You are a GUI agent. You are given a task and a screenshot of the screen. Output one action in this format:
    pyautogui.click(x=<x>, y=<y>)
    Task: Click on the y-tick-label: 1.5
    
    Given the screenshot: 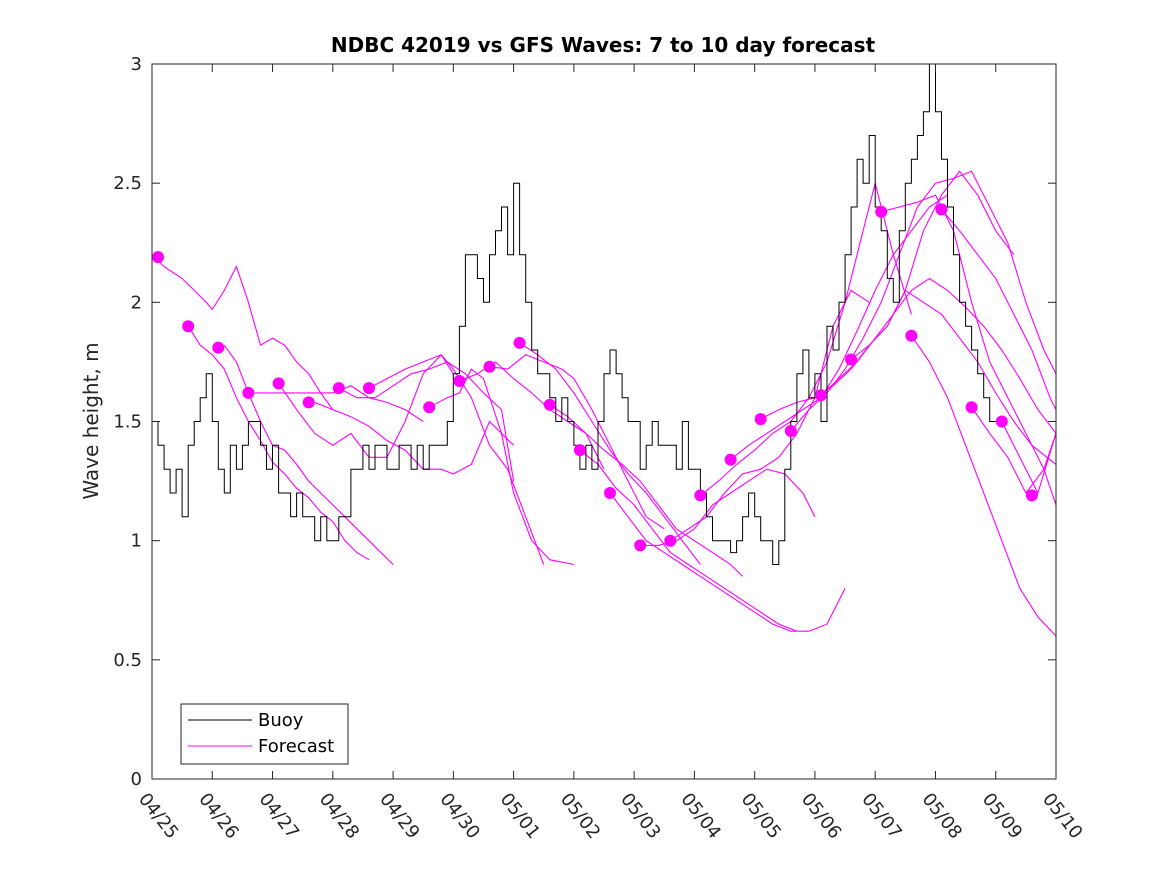 What is the action you would take?
    pyautogui.click(x=127, y=422)
    